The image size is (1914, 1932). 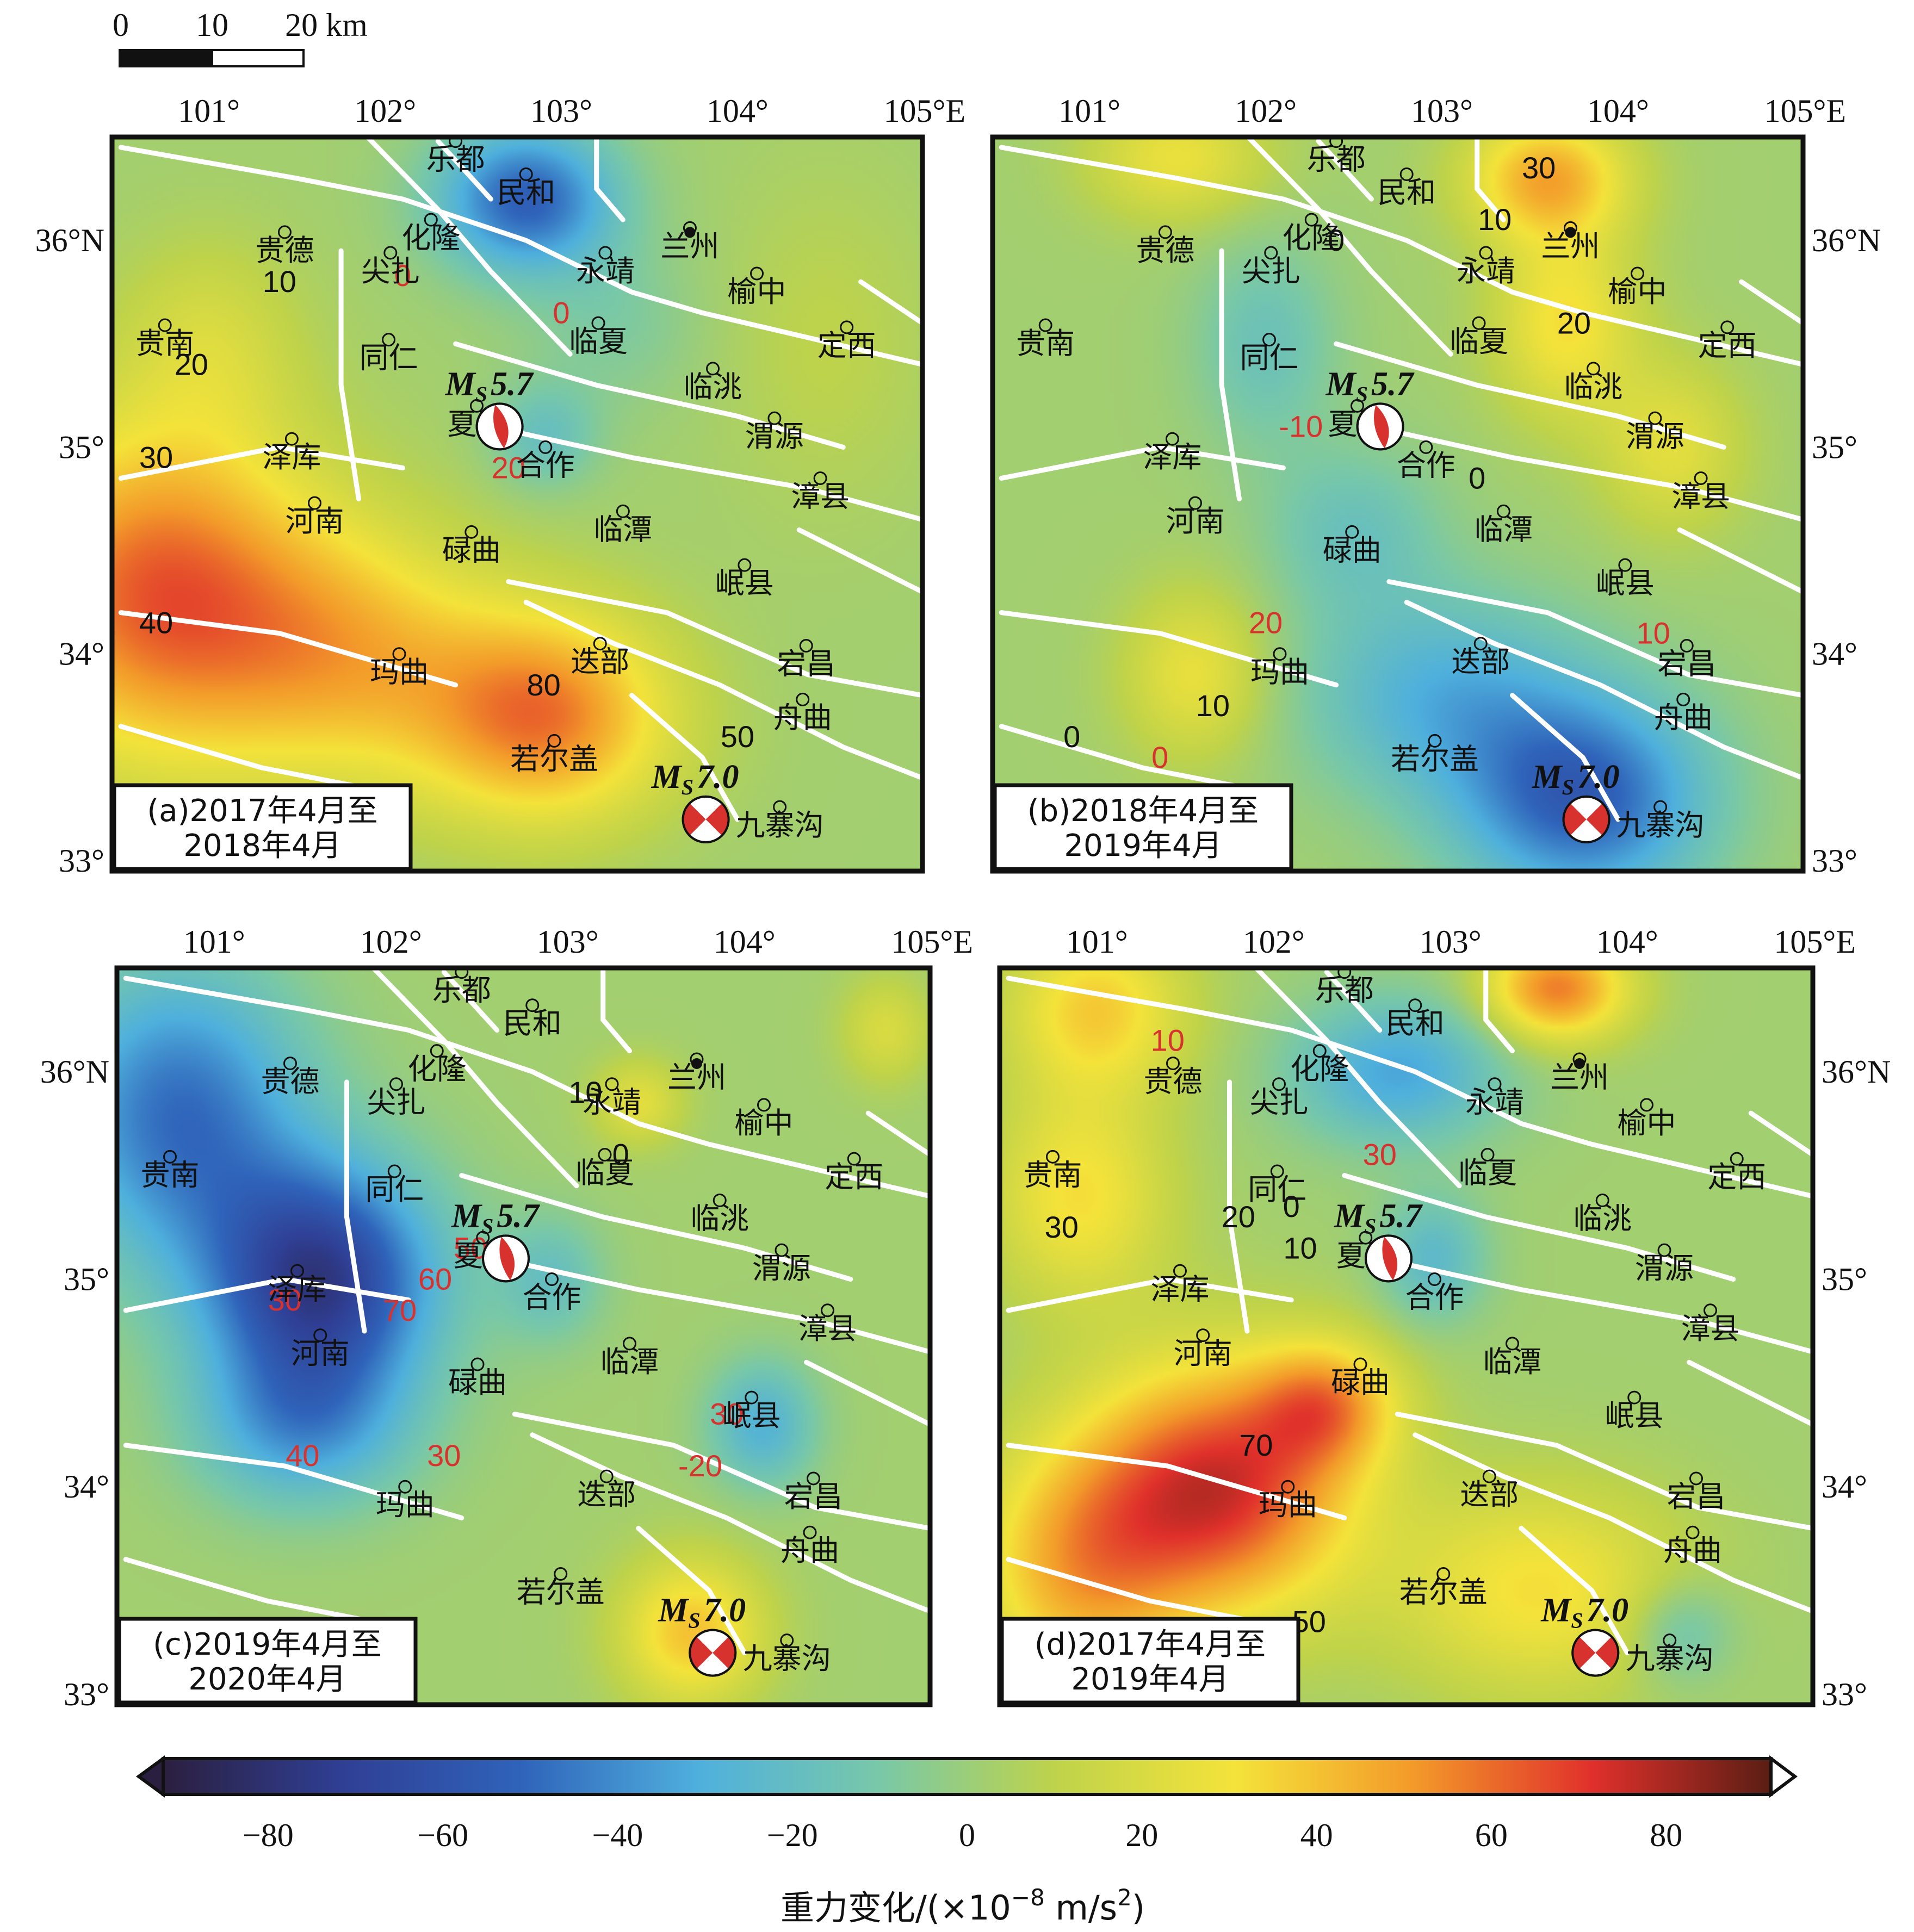 What do you see at coordinates (1844, 1694) in the screenshot?
I see `lat-tick-label: 33°` at bounding box center [1844, 1694].